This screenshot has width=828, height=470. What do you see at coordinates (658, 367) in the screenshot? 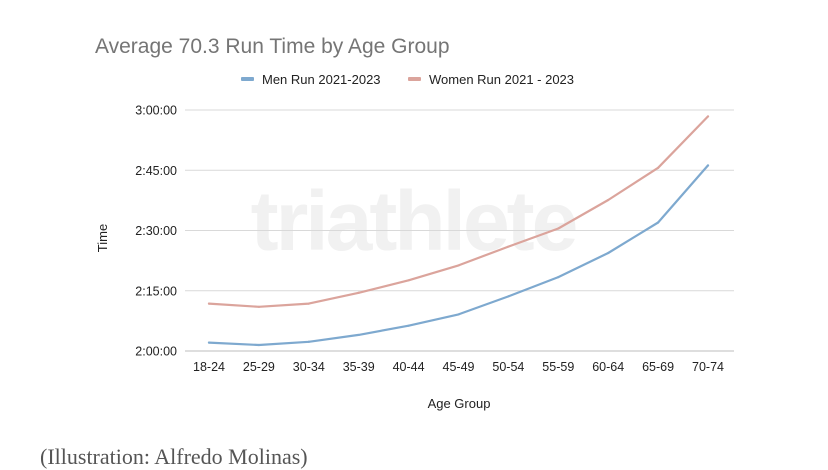
I see `x-tick-label: 65-69` at bounding box center [658, 367].